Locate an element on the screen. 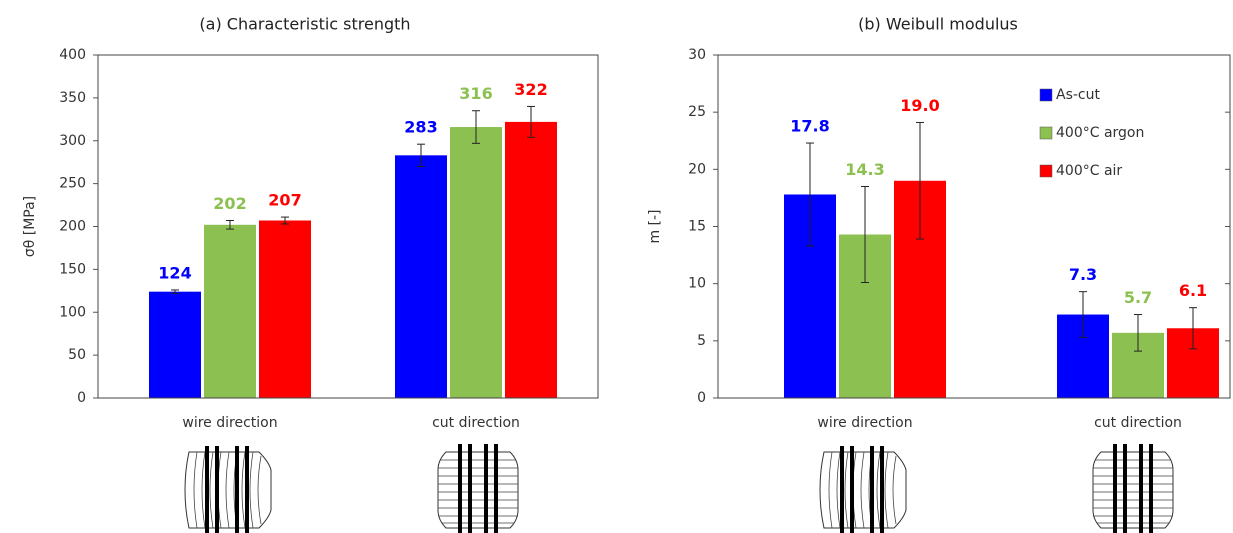 Image resolution: width=1233 pixels, height=533 pixels. y-tick-label: 300 is located at coordinates (72, 141).